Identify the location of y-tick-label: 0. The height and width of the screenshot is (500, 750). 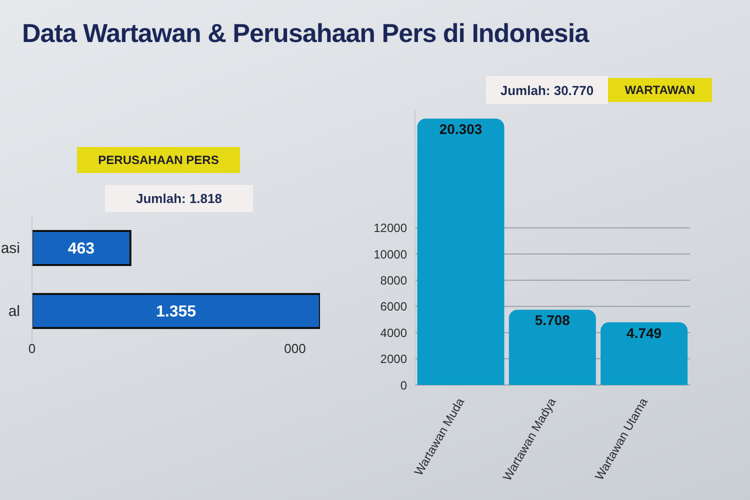
(404, 385).